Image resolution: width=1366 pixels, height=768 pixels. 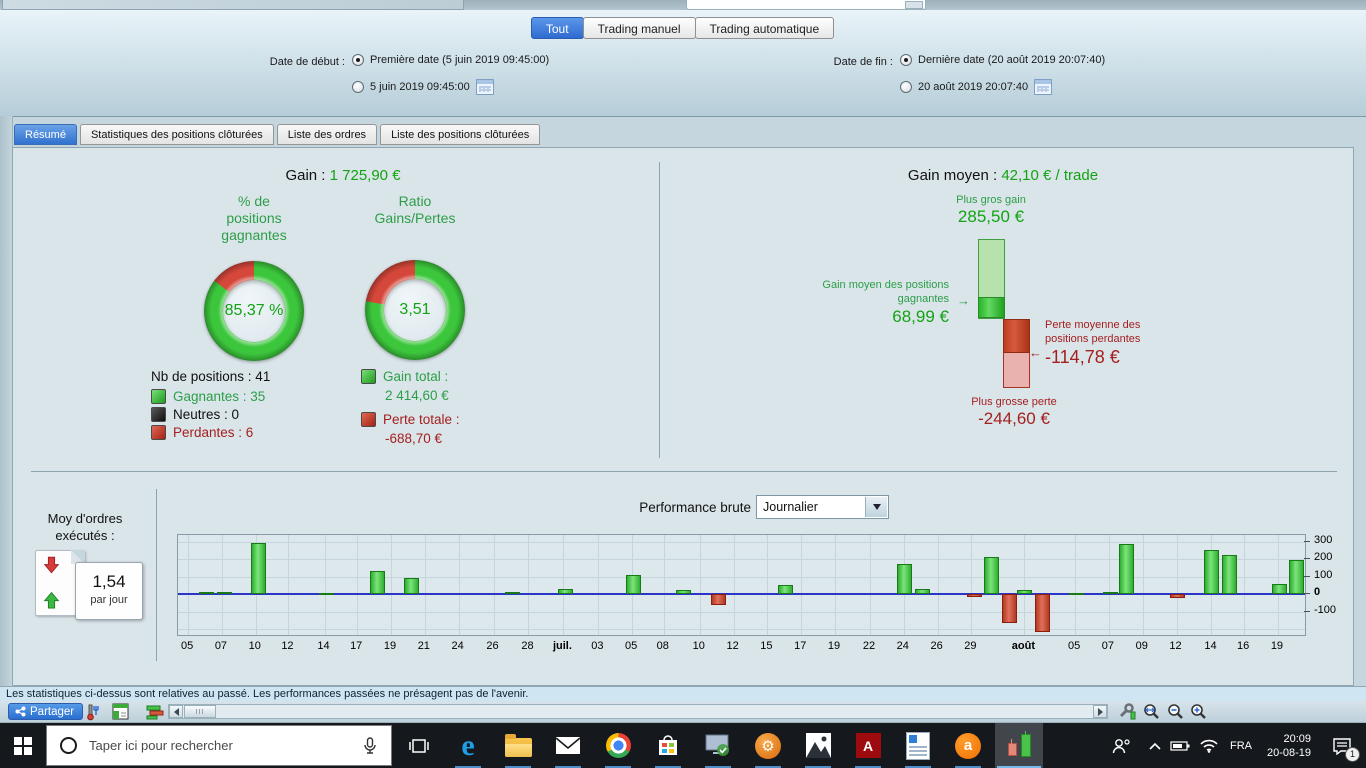 What do you see at coordinates (976, 87) in the screenshot?
I see `date-end-custom-option: 20 août 2019 20:07:40` at bounding box center [976, 87].